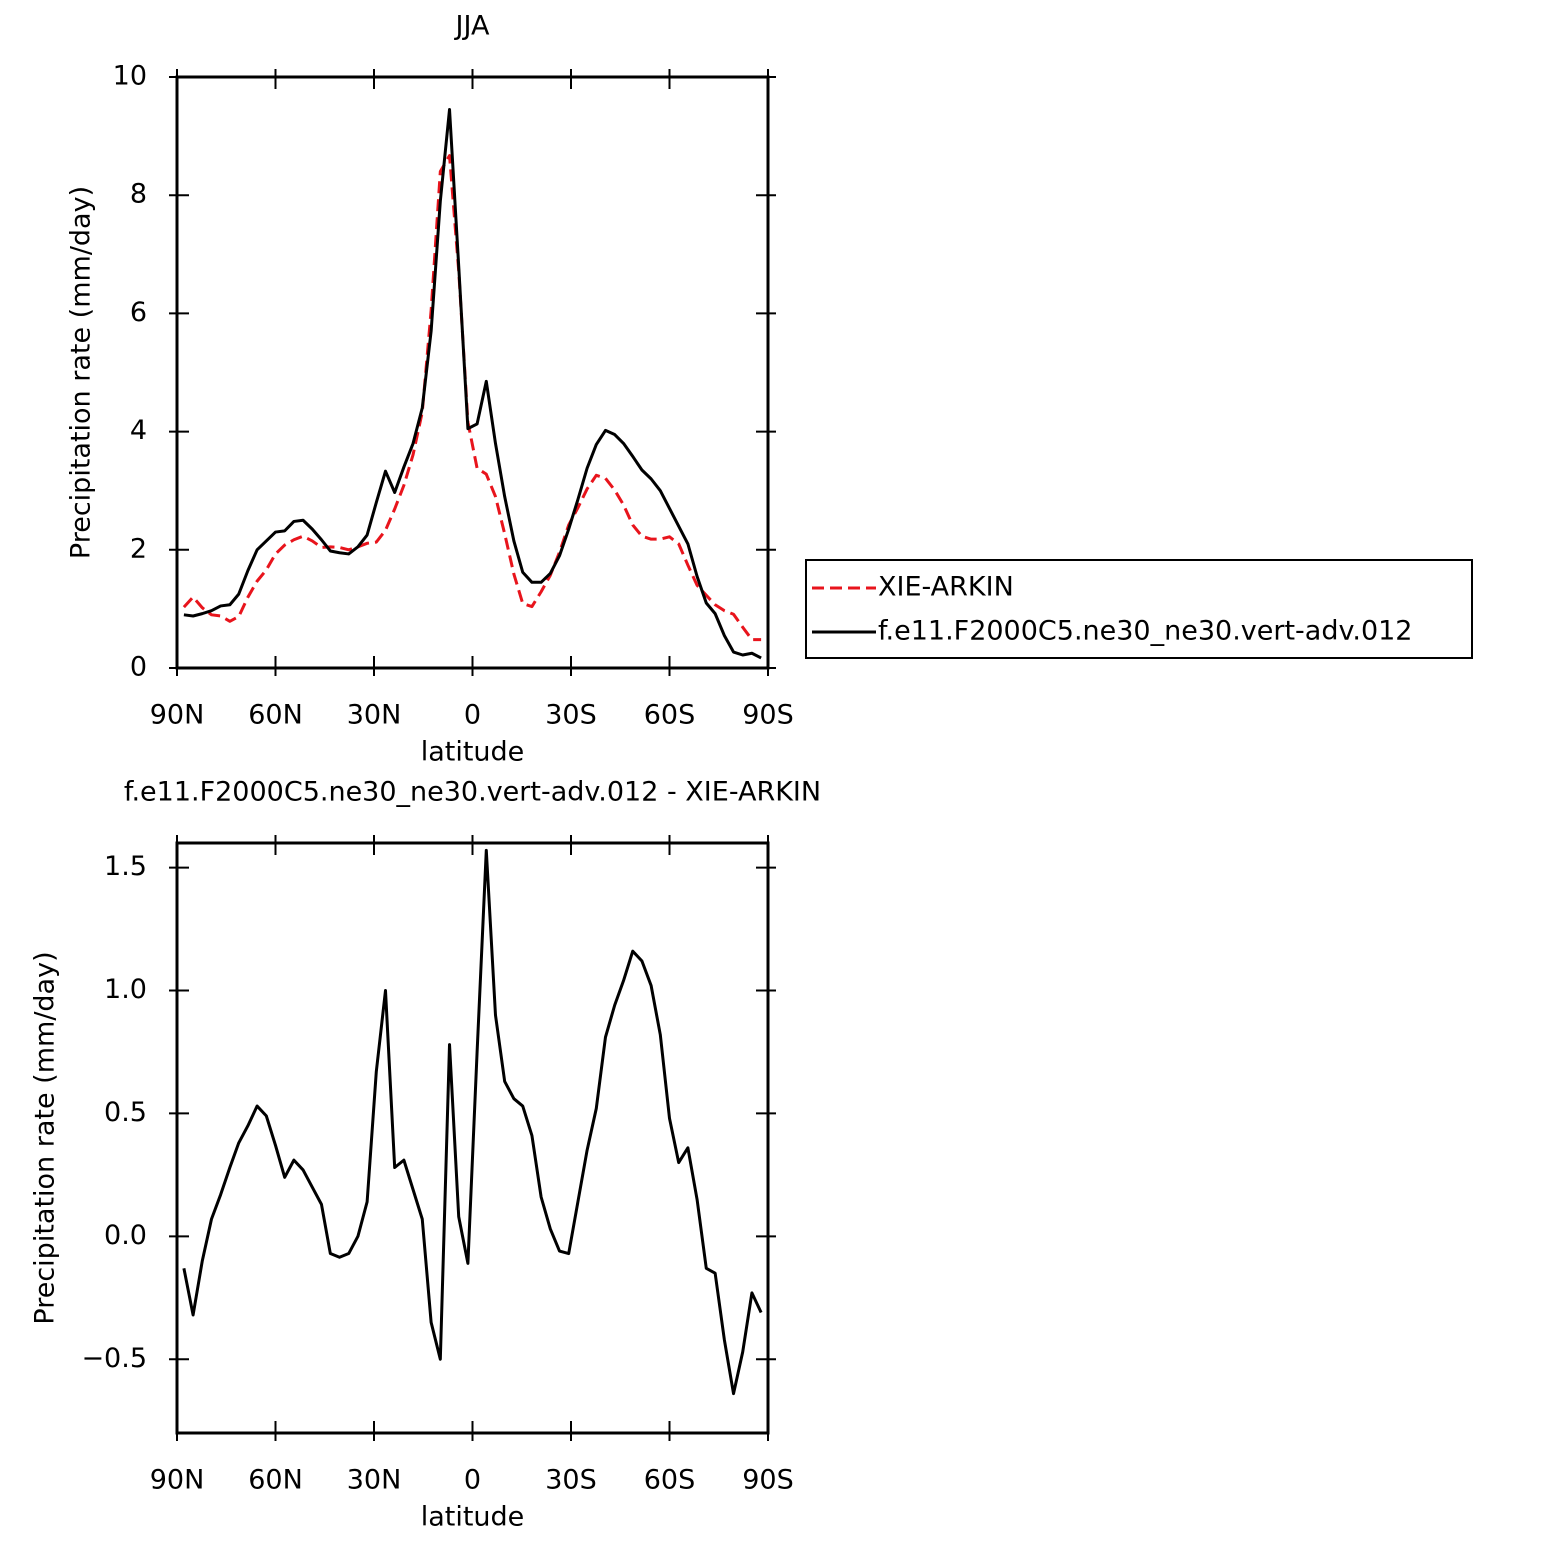 The height and width of the screenshot is (1541, 1542). I want to click on y-tick-label: 0, so click(138, 667).